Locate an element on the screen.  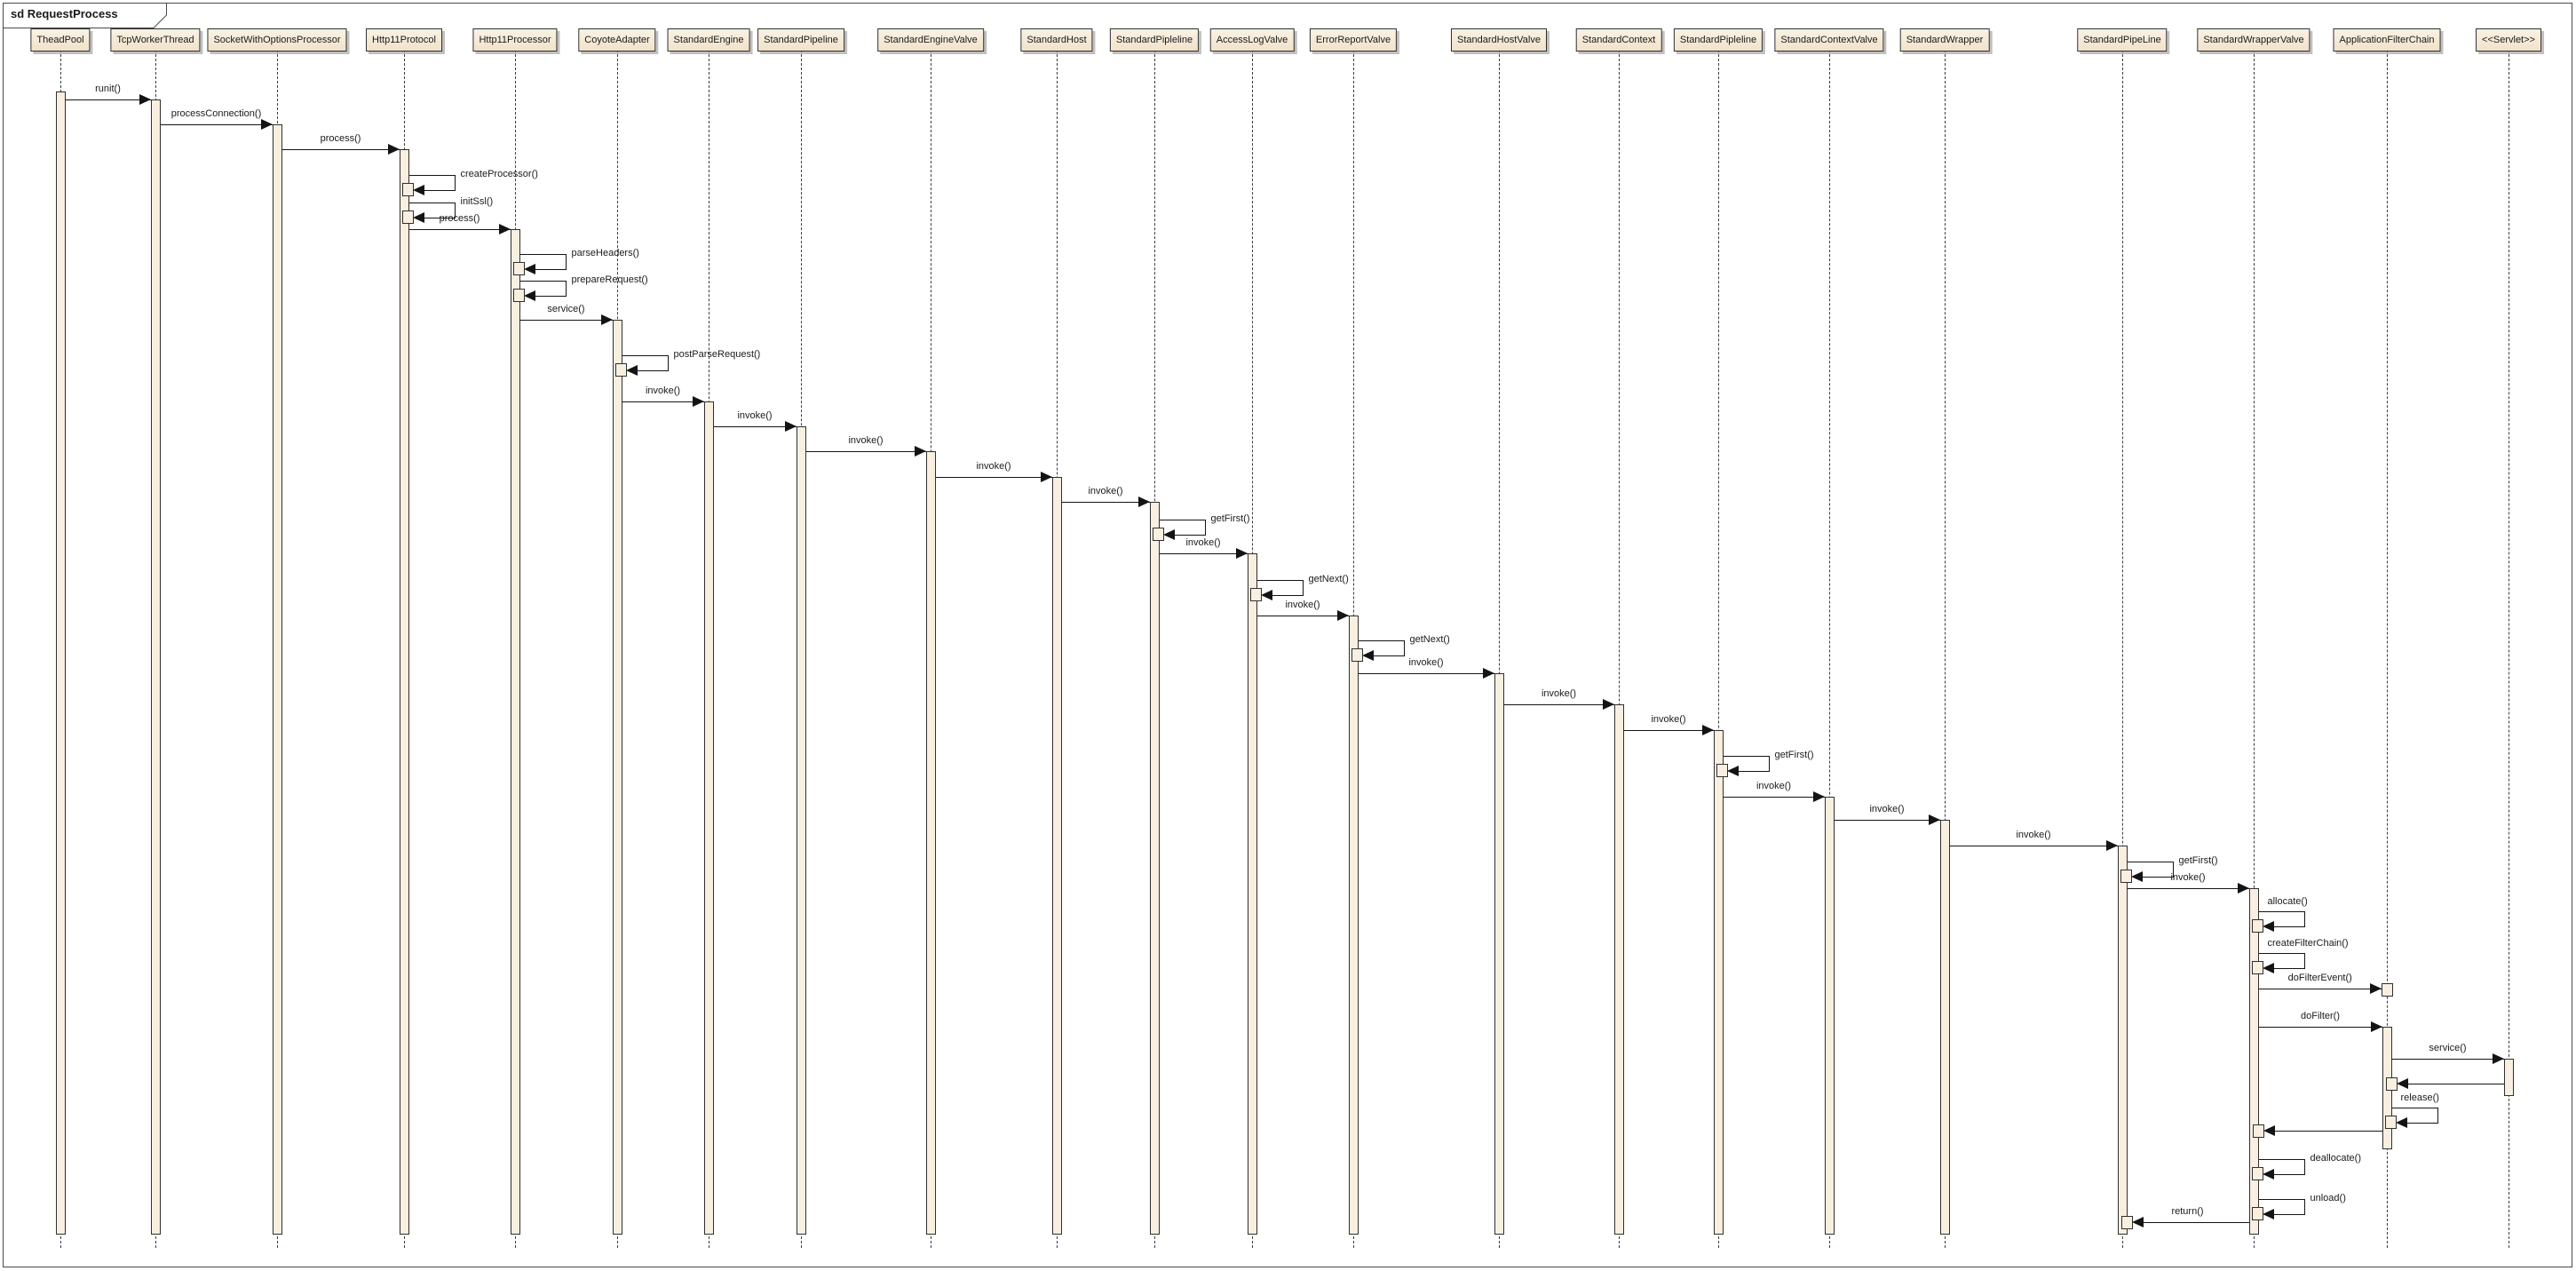
message-label-allocate: allocate() is located at coordinates (2287, 902).